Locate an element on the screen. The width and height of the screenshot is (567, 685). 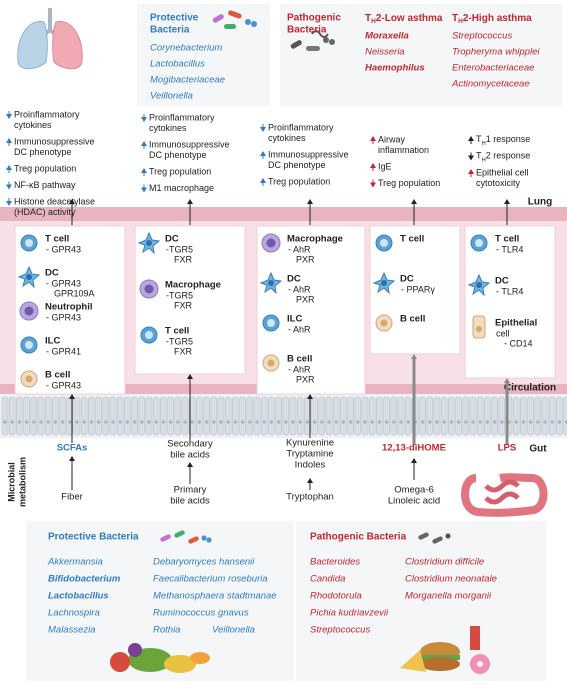
receptor: - AhR is located at coordinates (299, 369).